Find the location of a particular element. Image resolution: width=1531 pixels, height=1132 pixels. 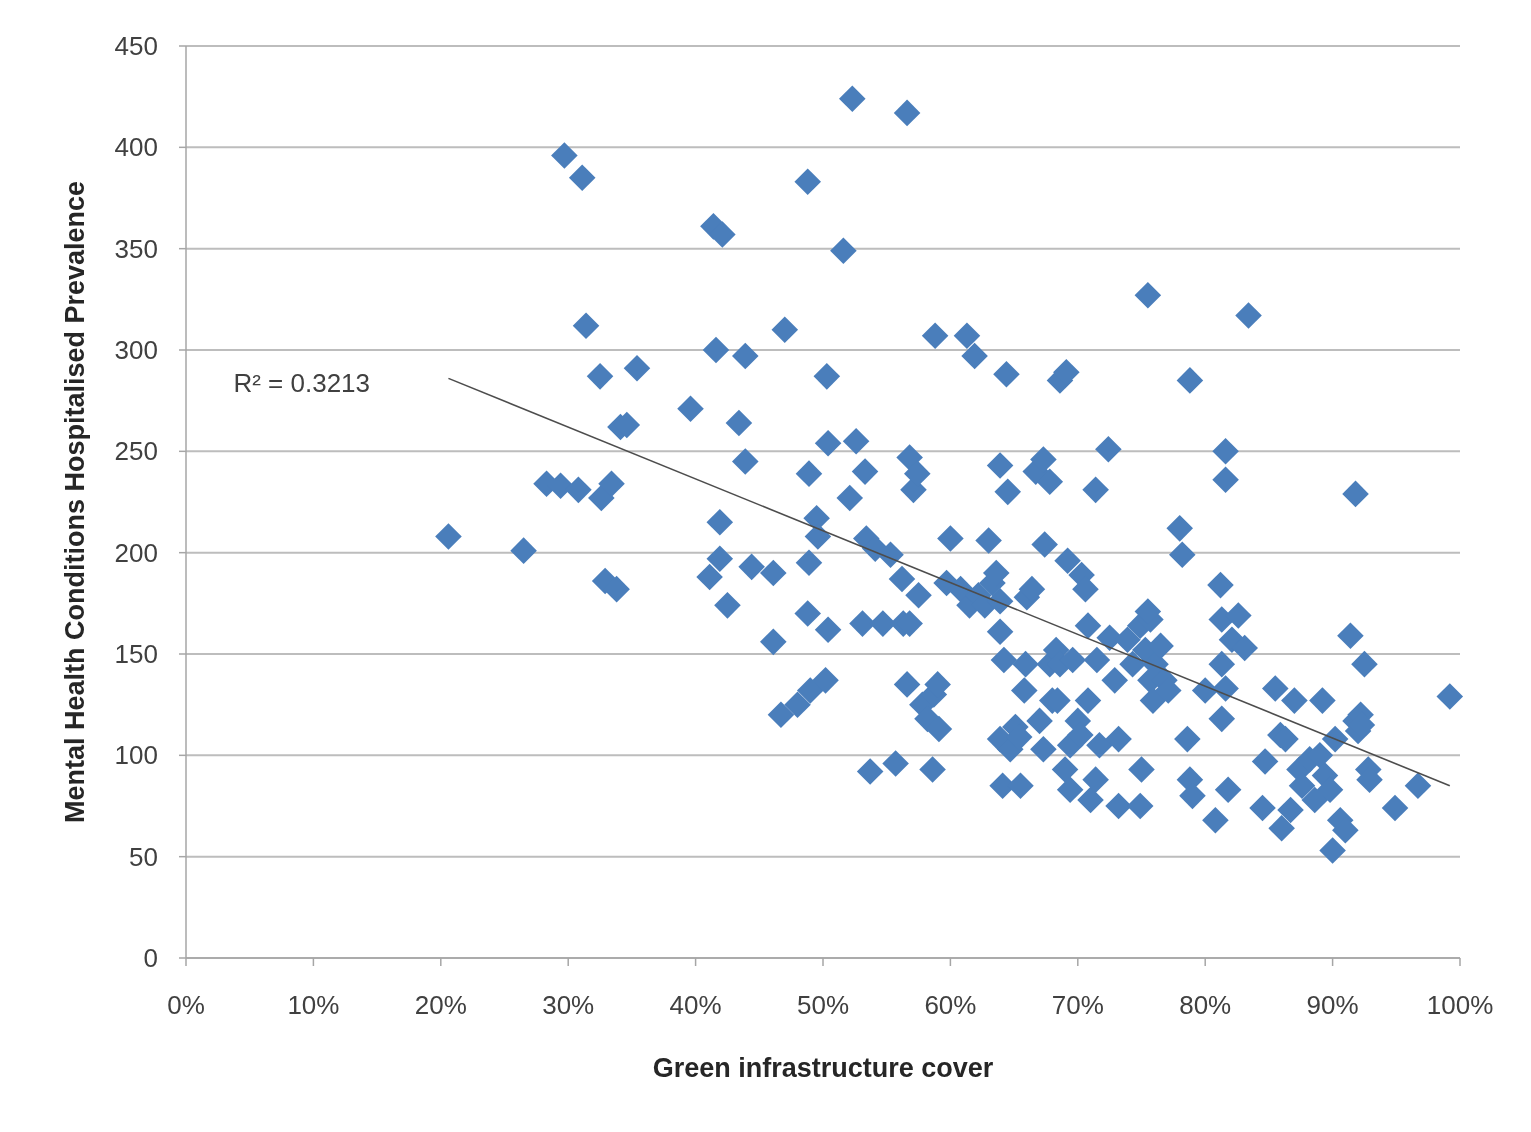

y-tick-label: 150 is located at coordinates (136, 654).